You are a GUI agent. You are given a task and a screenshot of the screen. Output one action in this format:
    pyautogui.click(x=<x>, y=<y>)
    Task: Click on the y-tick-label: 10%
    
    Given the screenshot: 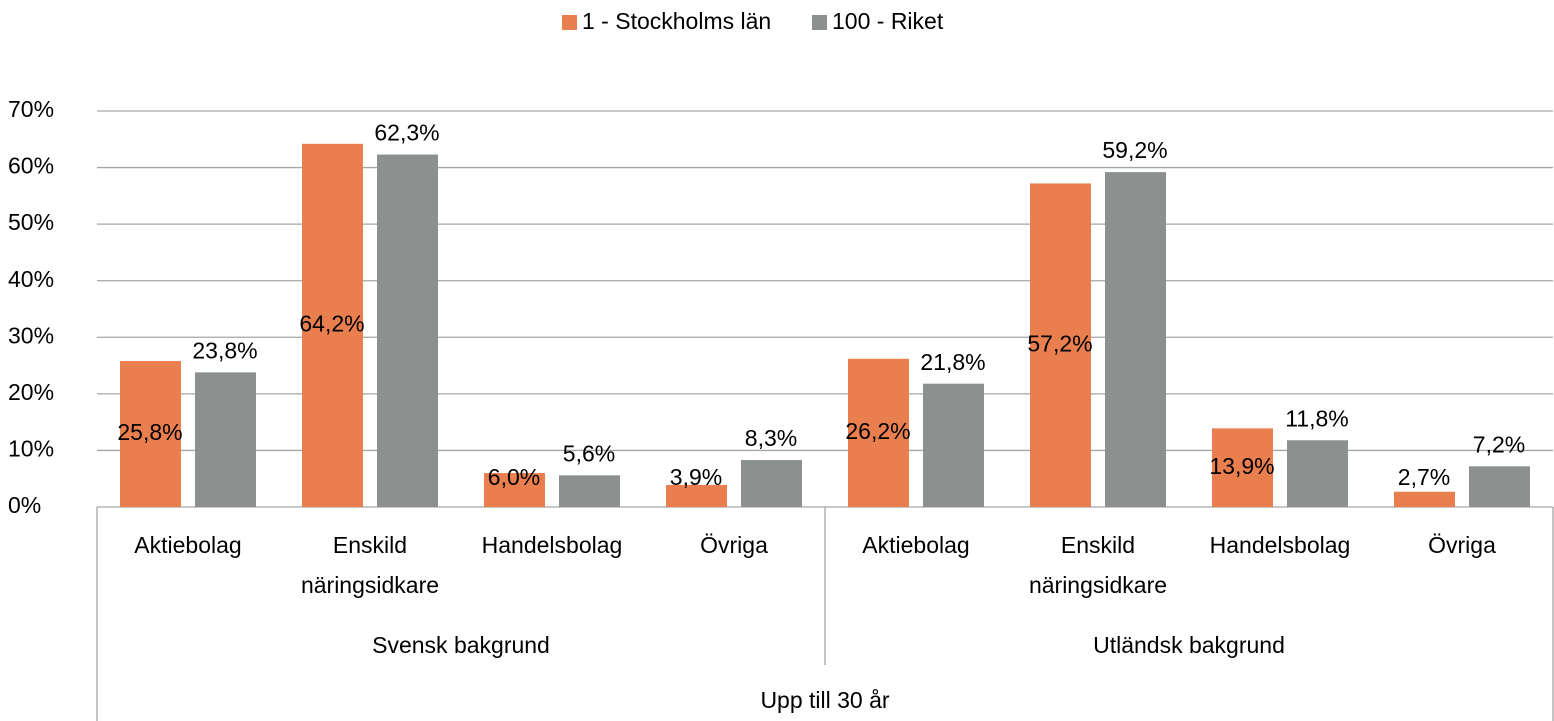 What is the action you would take?
    pyautogui.click(x=31, y=449)
    